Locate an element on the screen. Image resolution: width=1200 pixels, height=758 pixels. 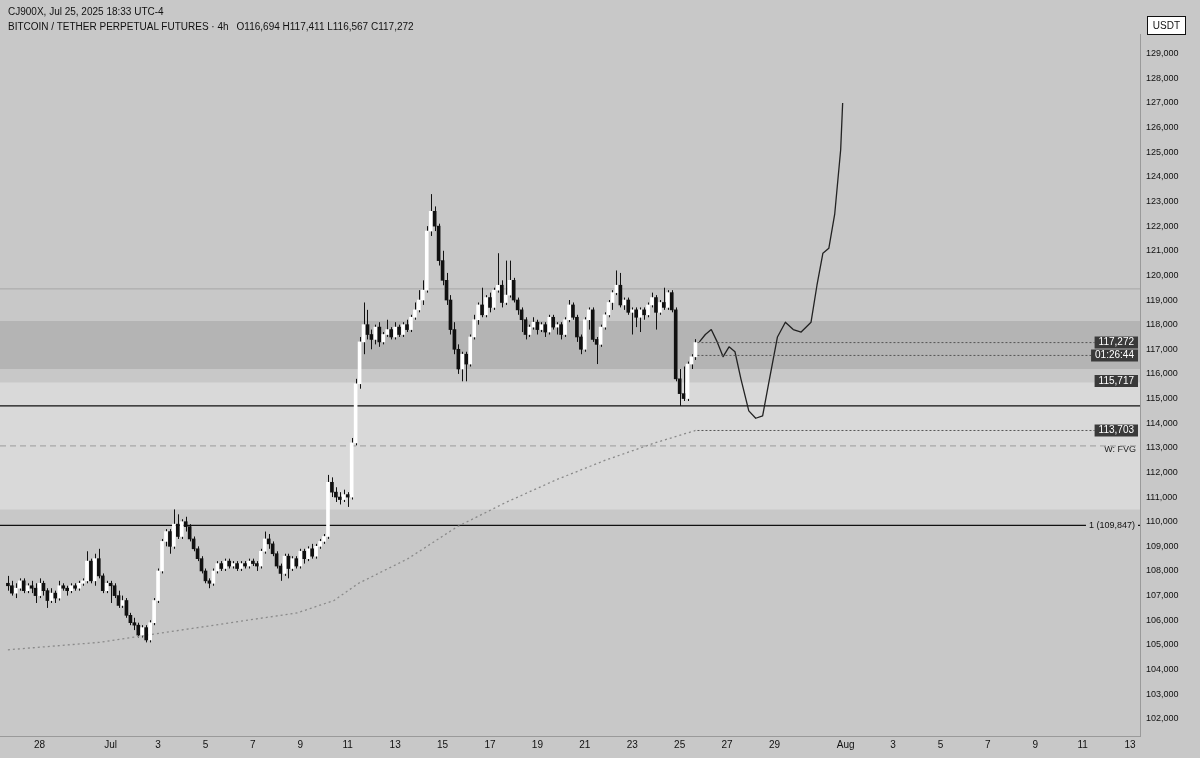
y-tick-label: 127,000 is located at coordinates (1162, 102).